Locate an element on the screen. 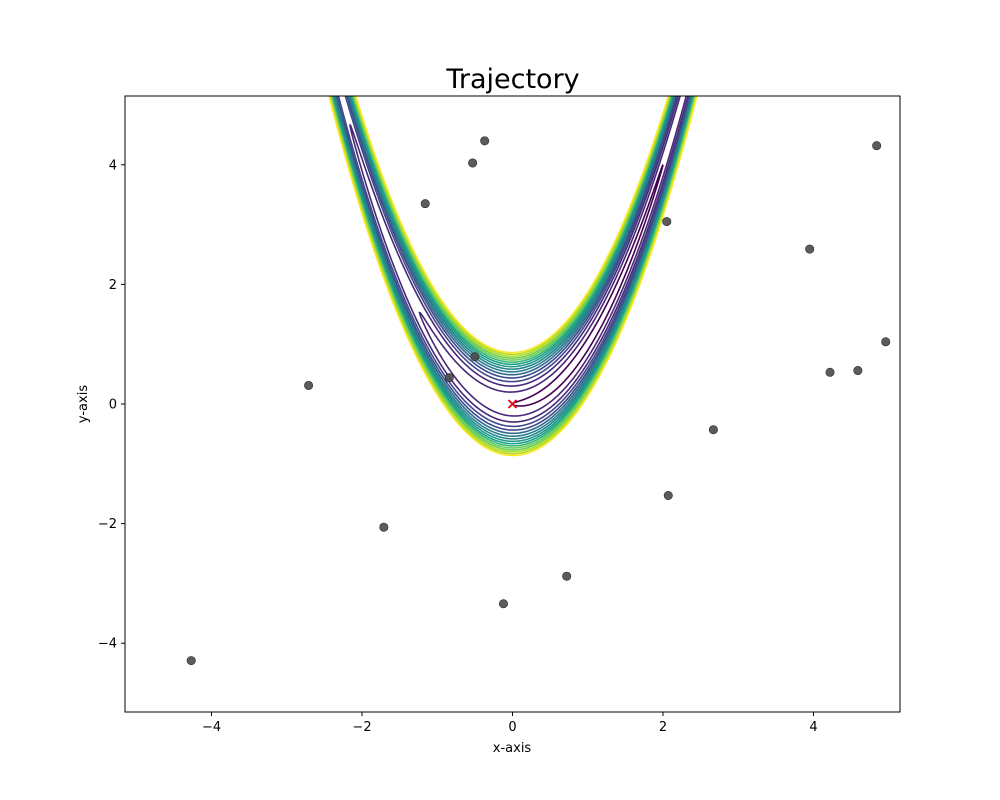  x-axis: −4 −2 0 2 4 is located at coordinates (510, 723).